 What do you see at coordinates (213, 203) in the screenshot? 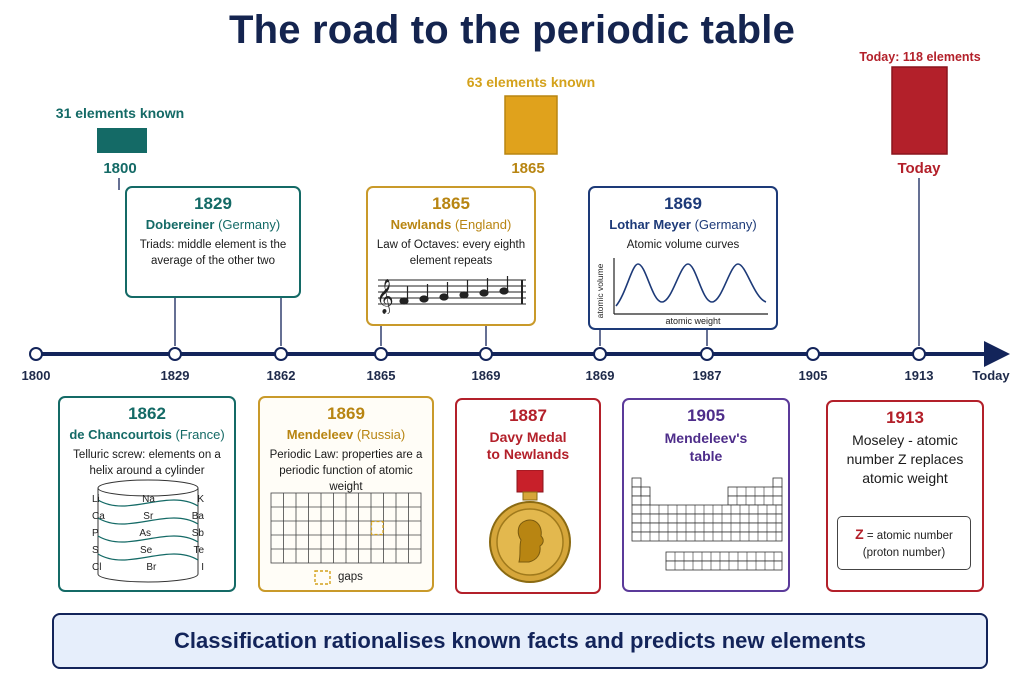
I see `card-year: 1829` at bounding box center [213, 203].